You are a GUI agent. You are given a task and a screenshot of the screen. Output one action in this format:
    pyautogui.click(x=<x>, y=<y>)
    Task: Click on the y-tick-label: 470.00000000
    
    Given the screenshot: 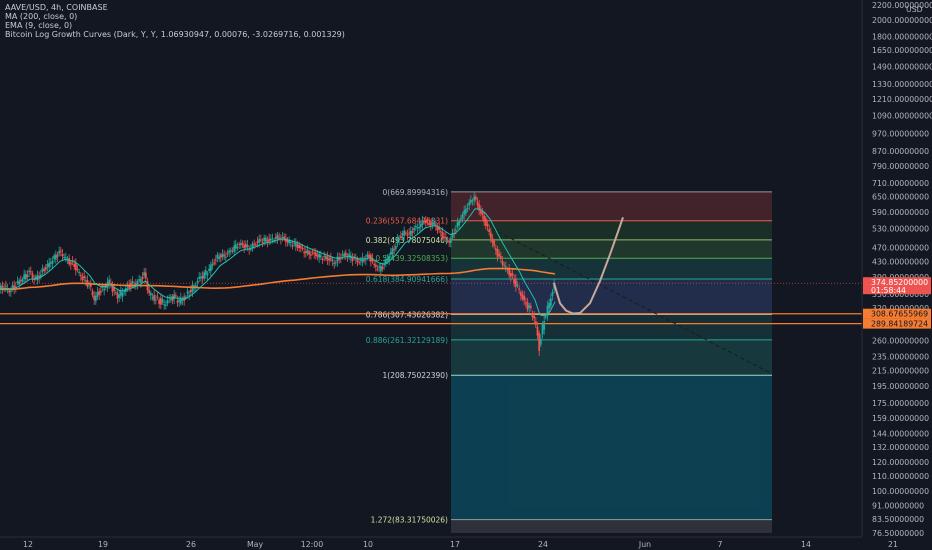 What is the action you would take?
    pyautogui.click(x=900, y=248)
    